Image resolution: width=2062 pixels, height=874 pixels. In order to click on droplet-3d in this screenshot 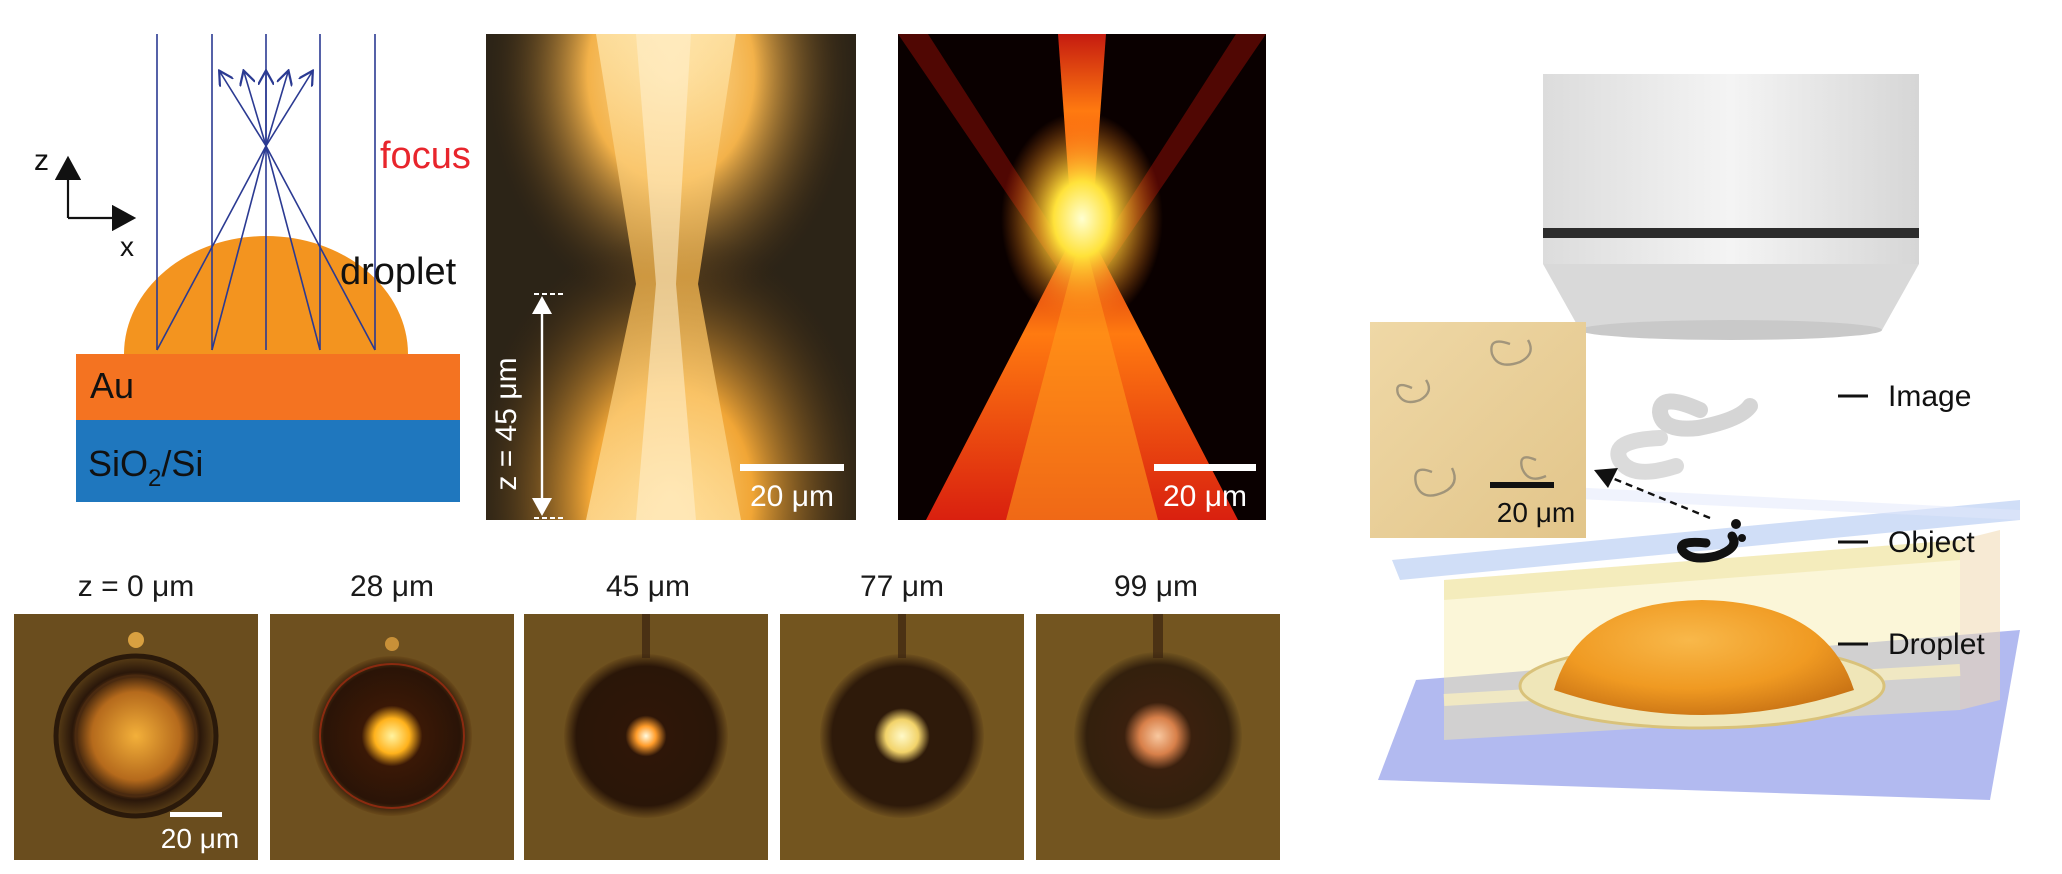, I will do `click(1704, 657)`.